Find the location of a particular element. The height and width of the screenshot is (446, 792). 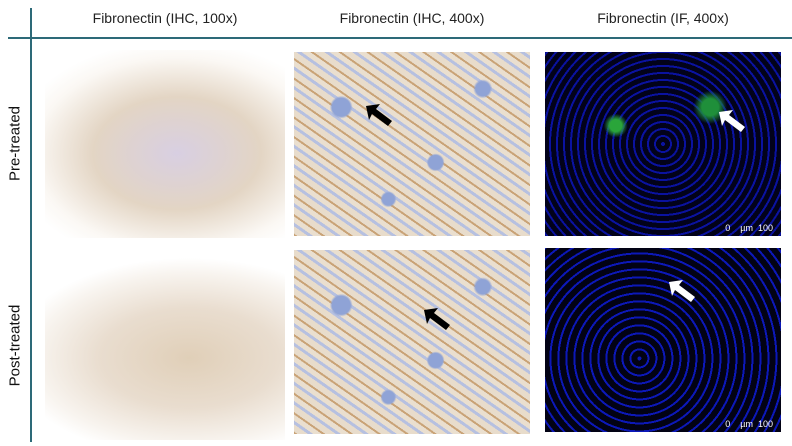

image-post-ihc-100x is located at coordinates (165, 349).